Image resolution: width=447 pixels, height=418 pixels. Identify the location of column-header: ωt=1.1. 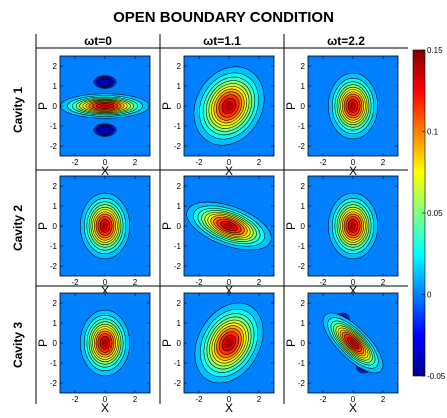
(222, 41).